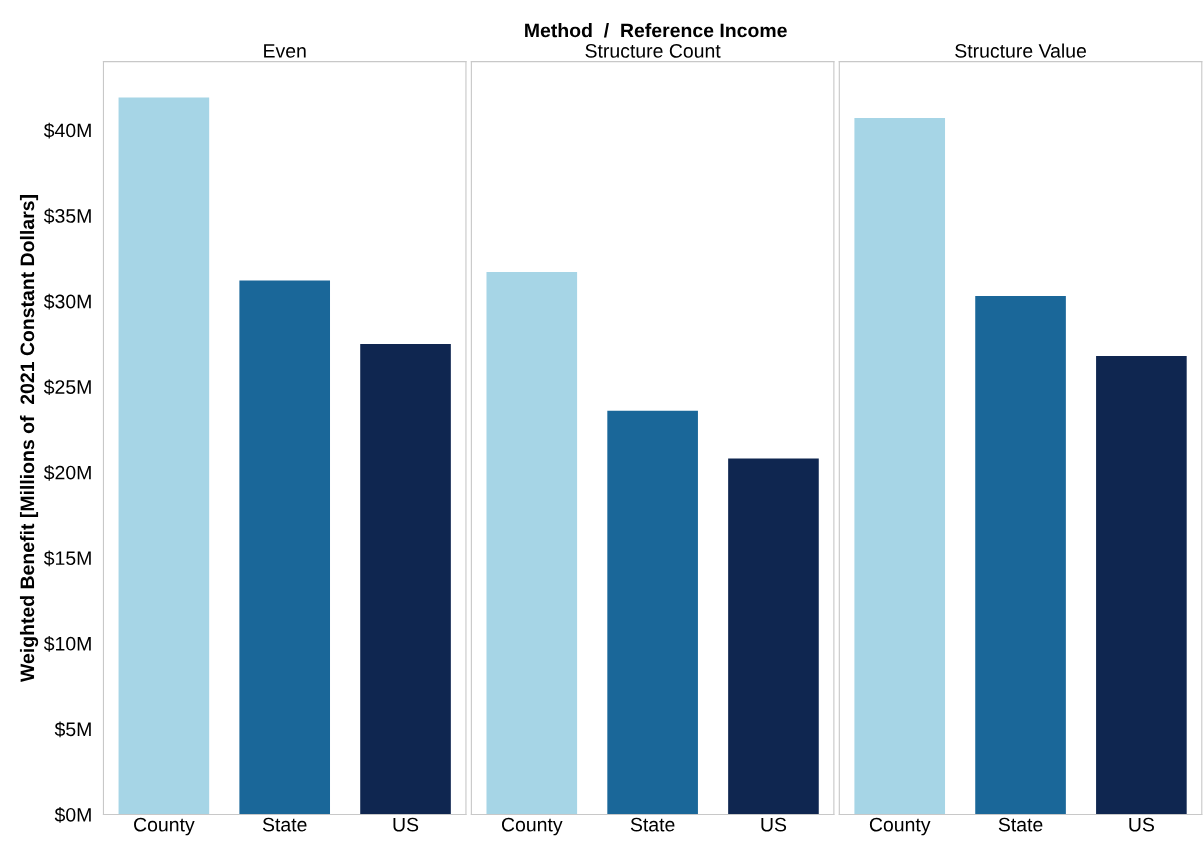 The height and width of the screenshot is (844, 1203). Describe the element at coordinates (656, 30) in the screenshot. I see `text: Method / Reference Income` at that location.